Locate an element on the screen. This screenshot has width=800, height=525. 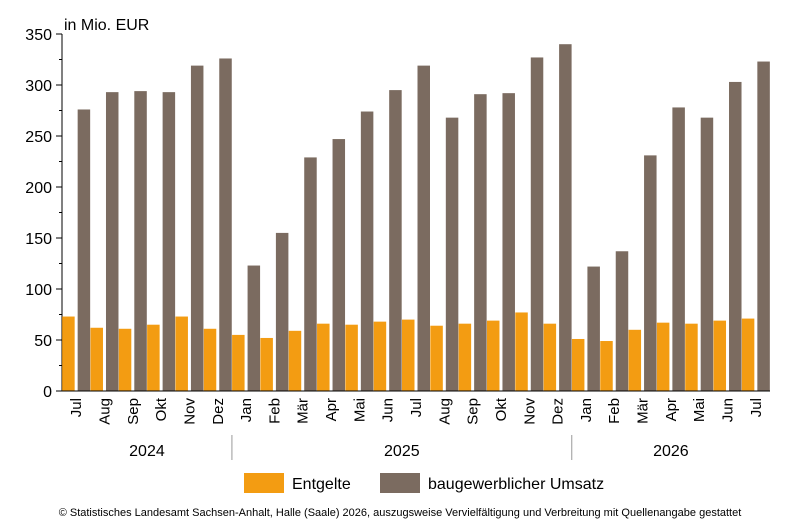
y-tick-label: 50 is located at coordinates (43, 341).